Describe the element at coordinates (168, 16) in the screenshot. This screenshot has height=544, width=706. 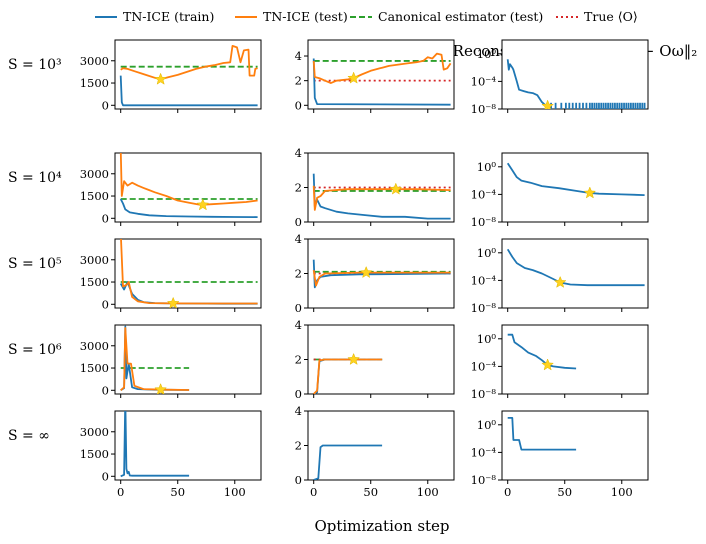
I see `legend-label-0: TN-ICE (train)` at that location.